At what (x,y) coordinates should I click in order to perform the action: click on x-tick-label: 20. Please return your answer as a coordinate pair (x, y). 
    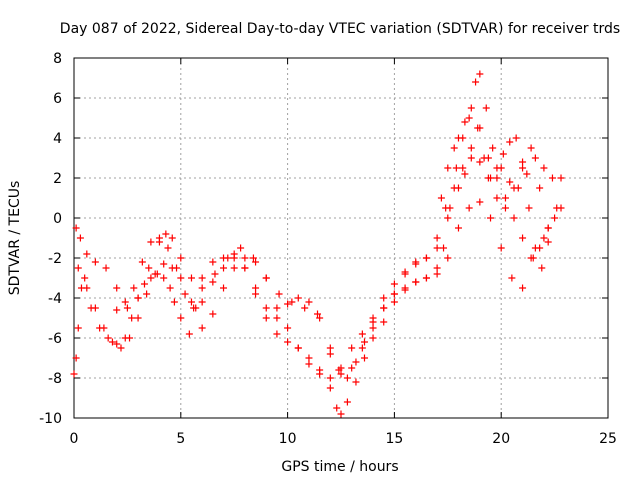
    Looking at the image, I should click on (501, 439).